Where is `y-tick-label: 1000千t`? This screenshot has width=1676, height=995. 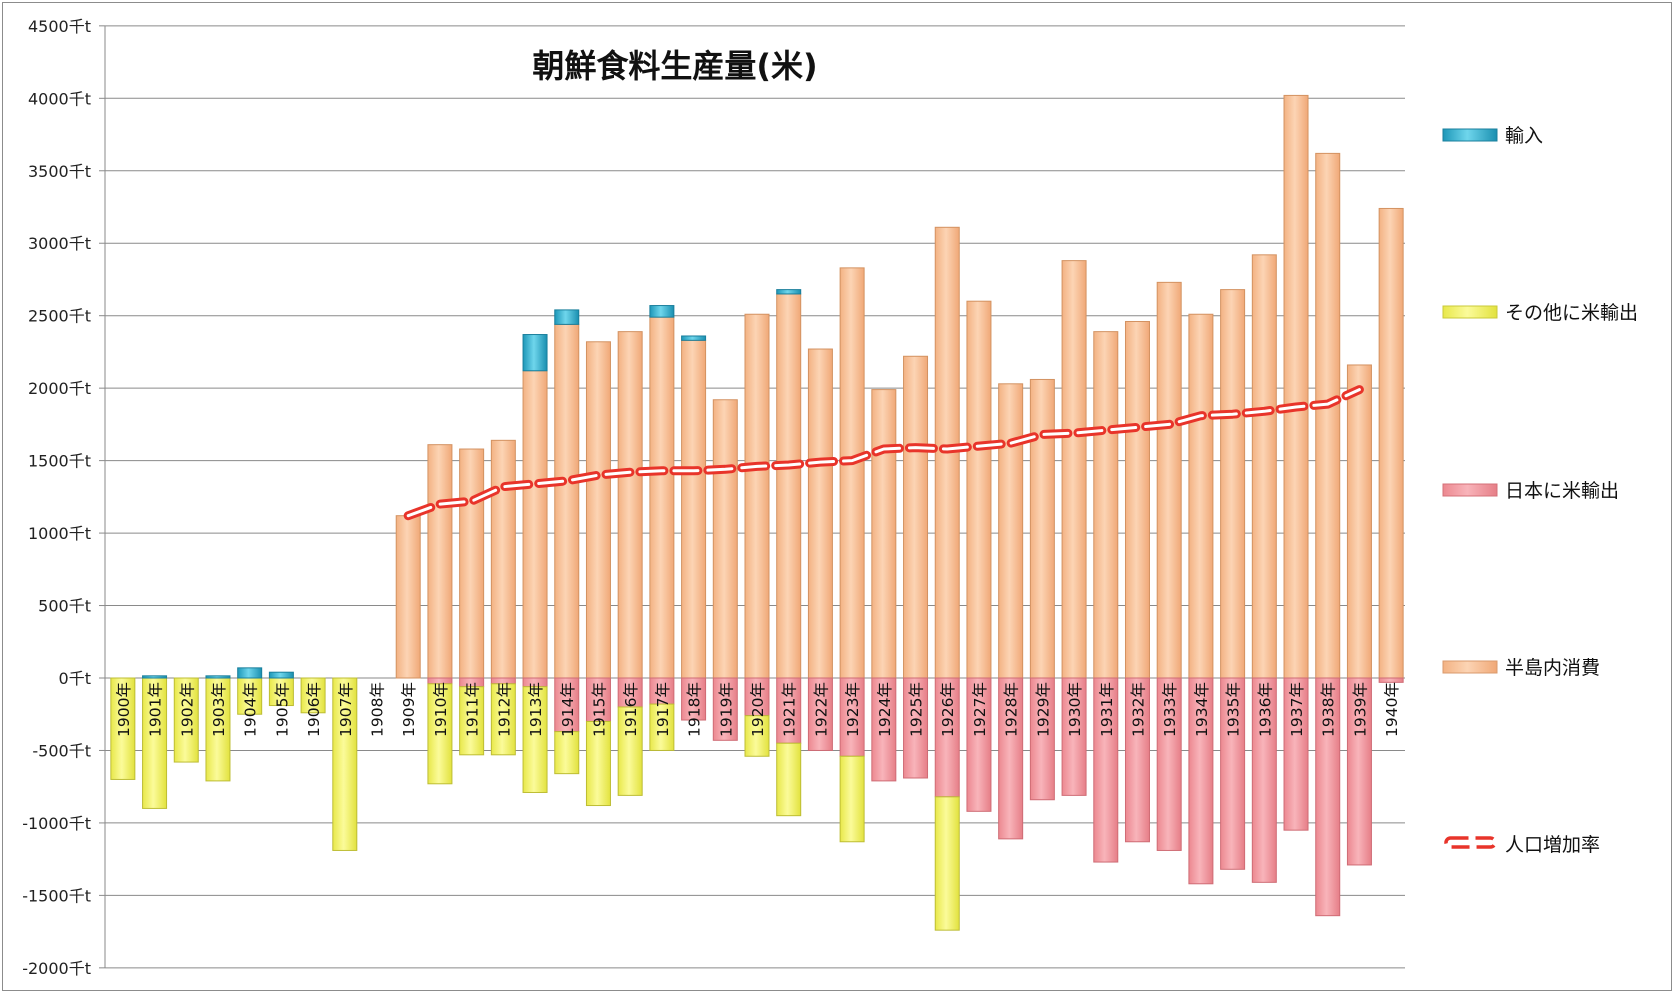
y-tick-label: 1000千t is located at coordinates (59, 533).